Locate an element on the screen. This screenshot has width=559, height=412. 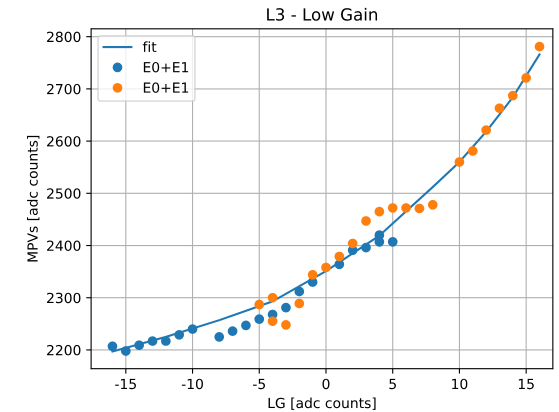
y-tick-label: 2300 is located at coordinates (63, 298).